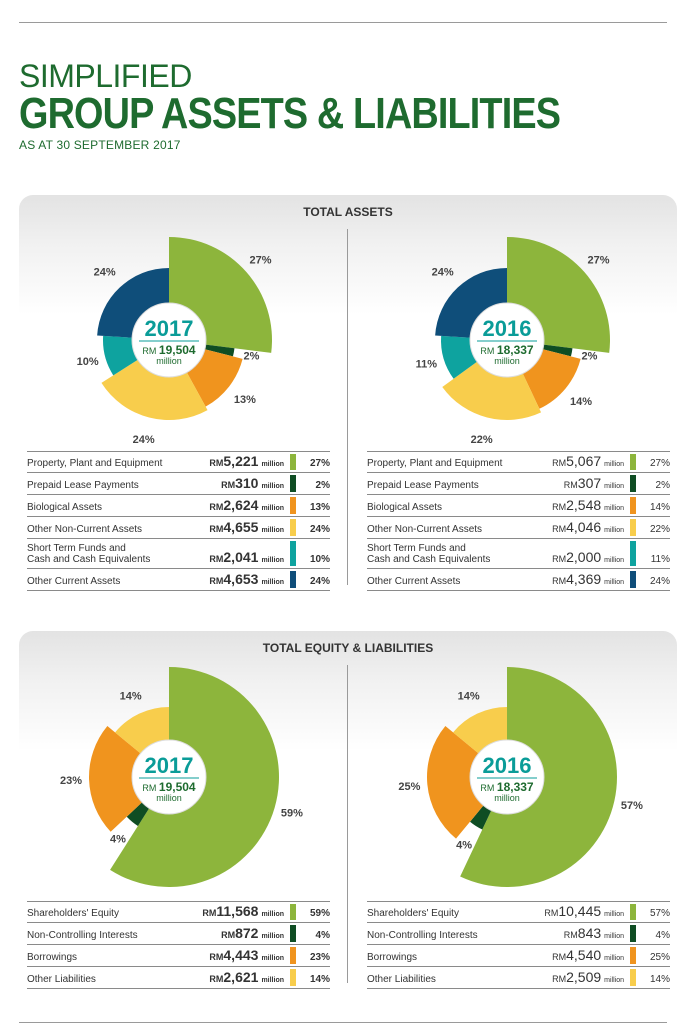 The image size is (686, 1030). Describe the element at coordinates (118, 840) in the screenshot. I see `slice-label-non-controlling-interests: 4%` at that location.